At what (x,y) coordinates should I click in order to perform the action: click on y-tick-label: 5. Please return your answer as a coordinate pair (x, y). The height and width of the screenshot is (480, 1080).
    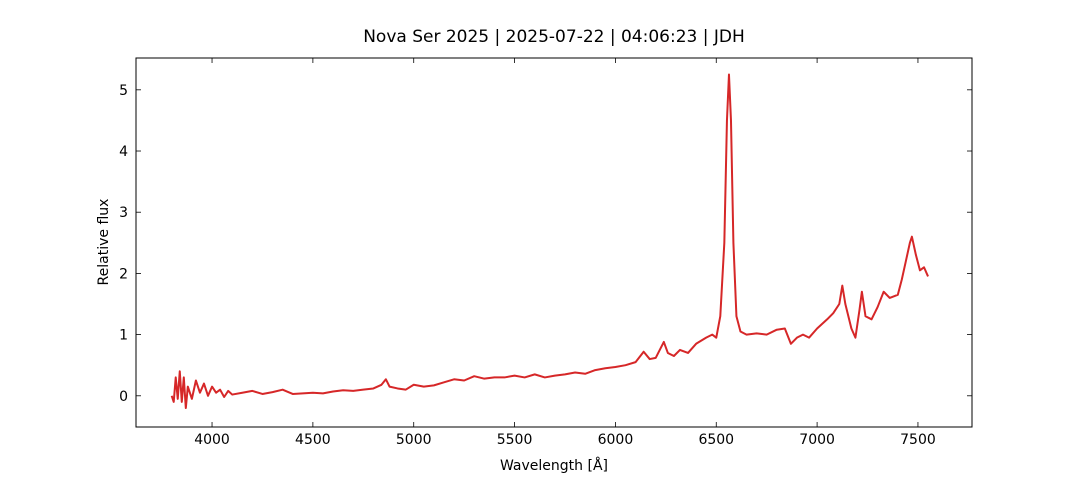
    Looking at the image, I should click on (123, 91).